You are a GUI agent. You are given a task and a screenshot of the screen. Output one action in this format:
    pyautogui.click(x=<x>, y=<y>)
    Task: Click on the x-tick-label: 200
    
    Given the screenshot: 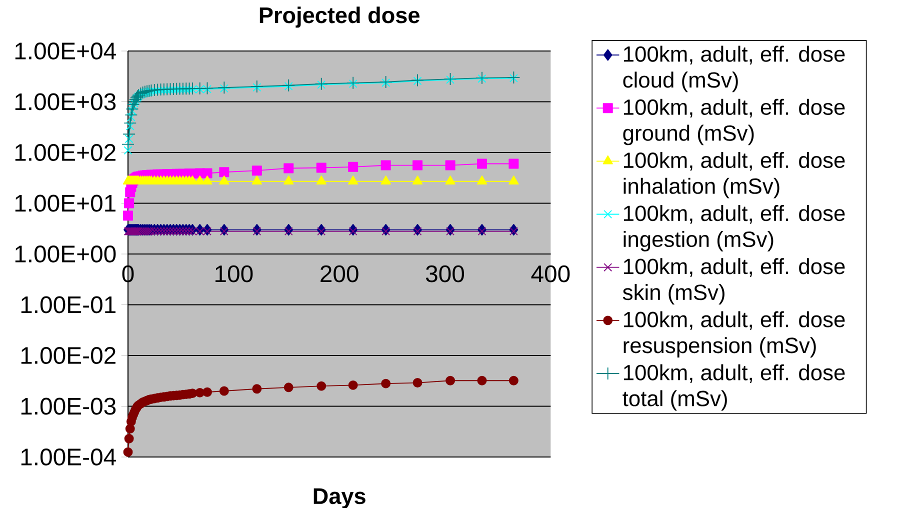 What is the action you would take?
    pyautogui.click(x=339, y=273)
    